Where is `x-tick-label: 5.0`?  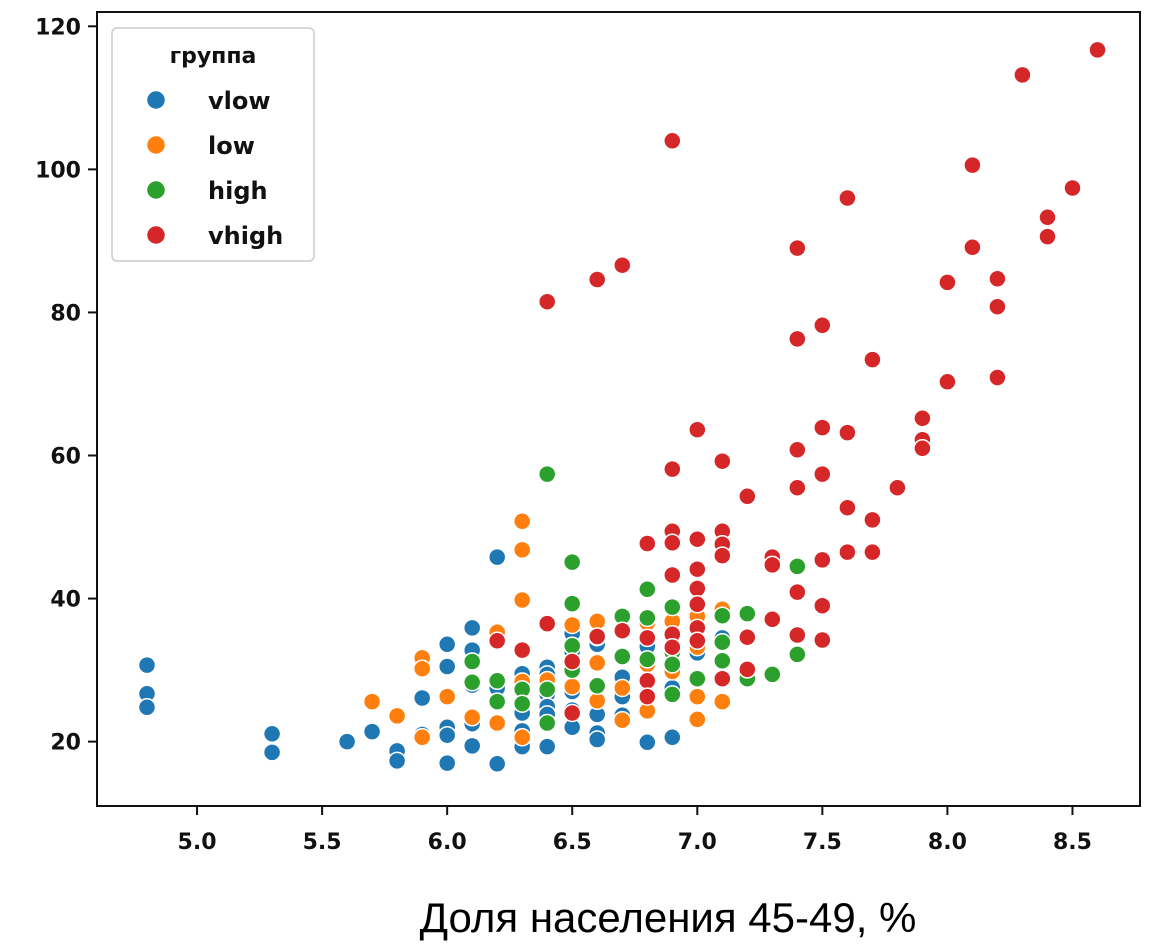
x-tick-label: 5.0 is located at coordinates (197, 842).